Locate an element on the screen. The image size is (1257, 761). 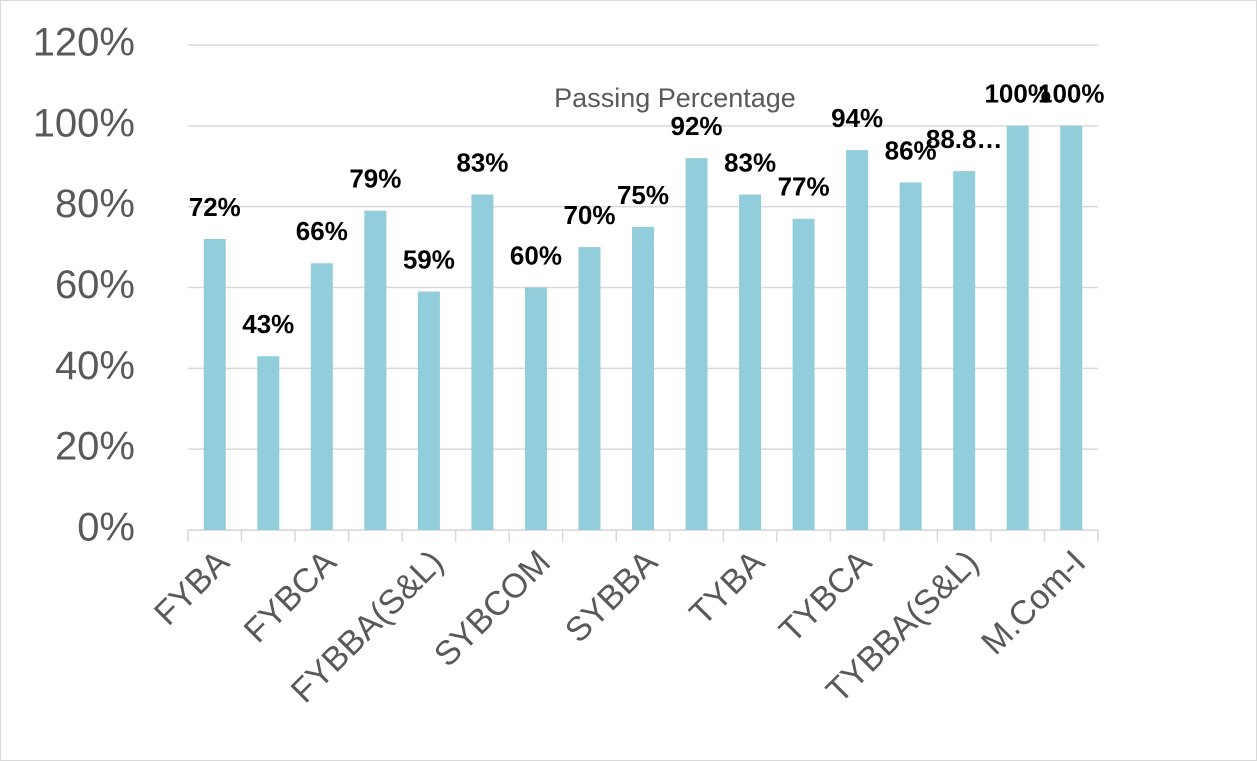
data-label: 75% is located at coordinates (643, 195).